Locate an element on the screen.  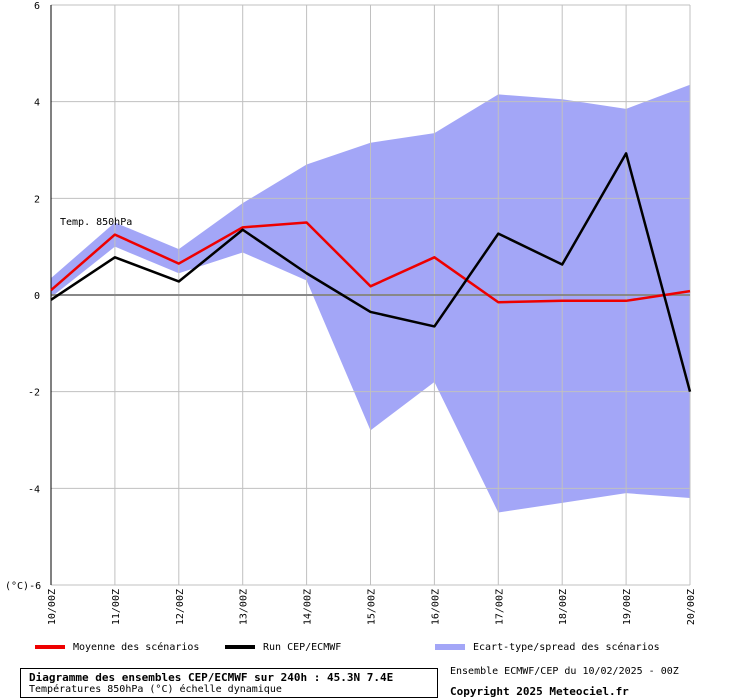
x-tick-label: 17/00Z is located at coordinates (499, 607).